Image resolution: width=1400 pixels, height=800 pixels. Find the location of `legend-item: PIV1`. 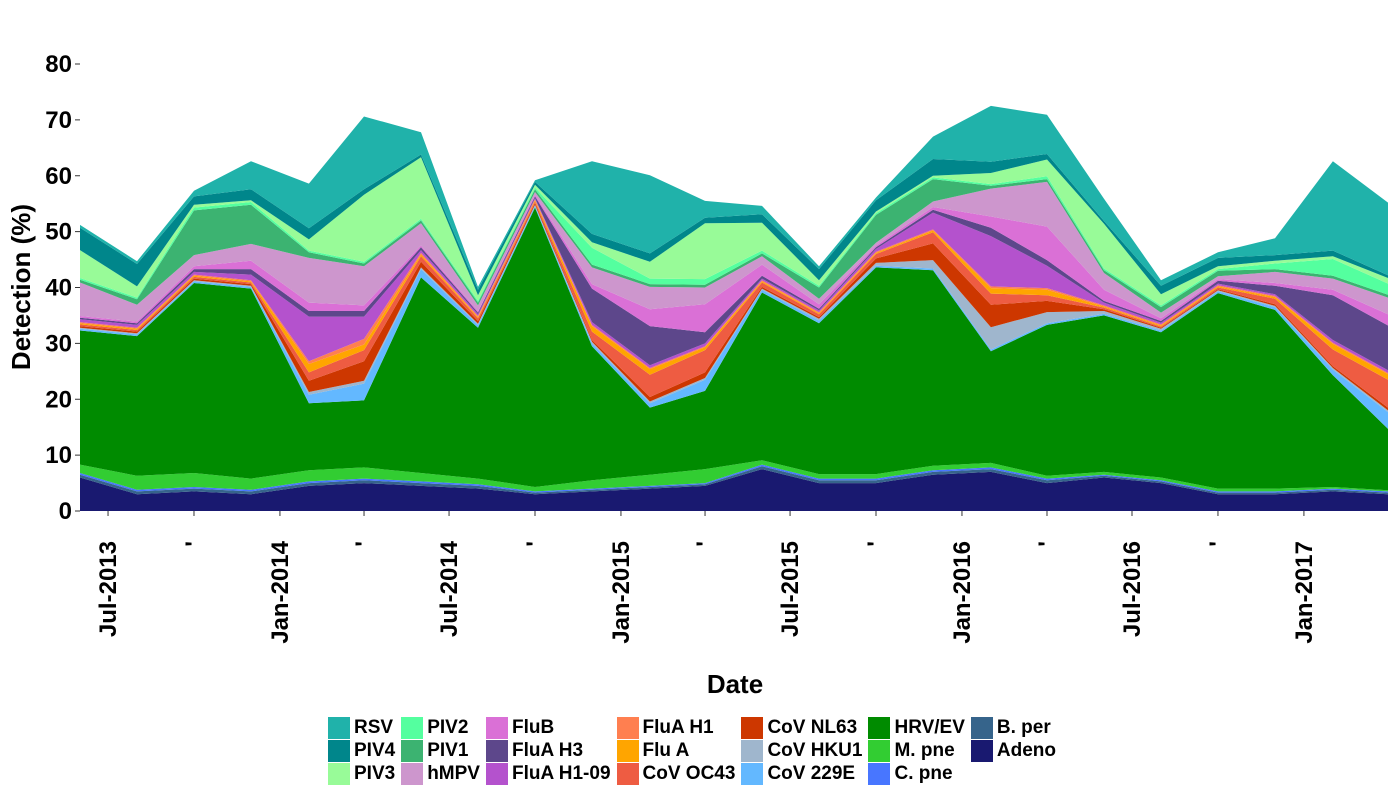

legend-item: PIV1 is located at coordinates (440, 750).